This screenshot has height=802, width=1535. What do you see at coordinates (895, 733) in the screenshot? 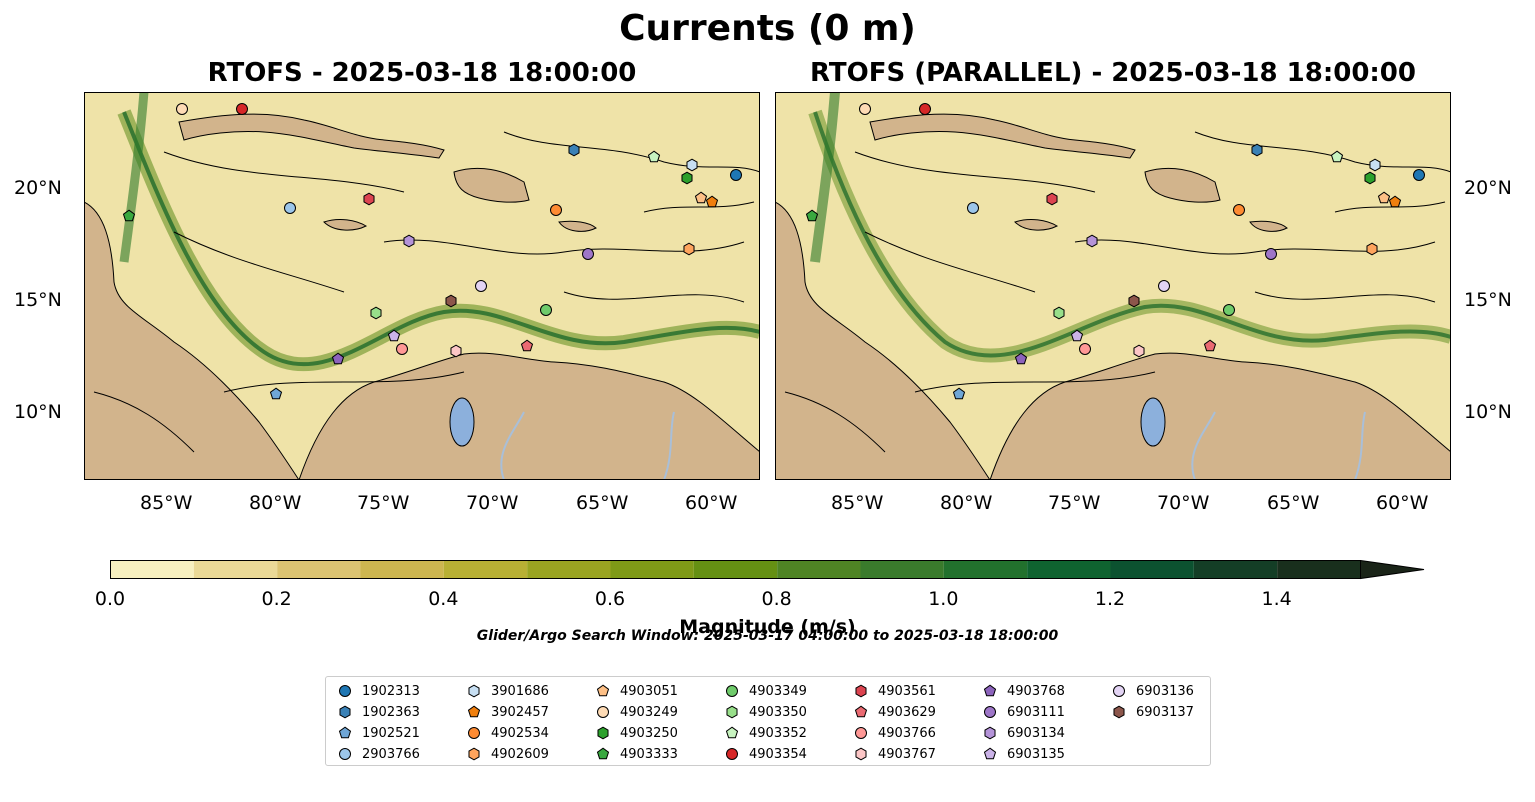
I see `legend-item: 4903766` at bounding box center [895, 733].